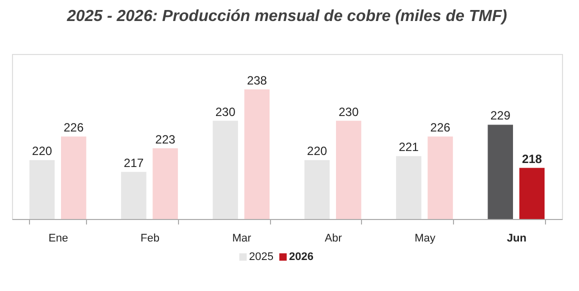  What do you see at coordinates (333, 238) in the screenshot?
I see `x-tick-label: Abr` at bounding box center [333, 238].